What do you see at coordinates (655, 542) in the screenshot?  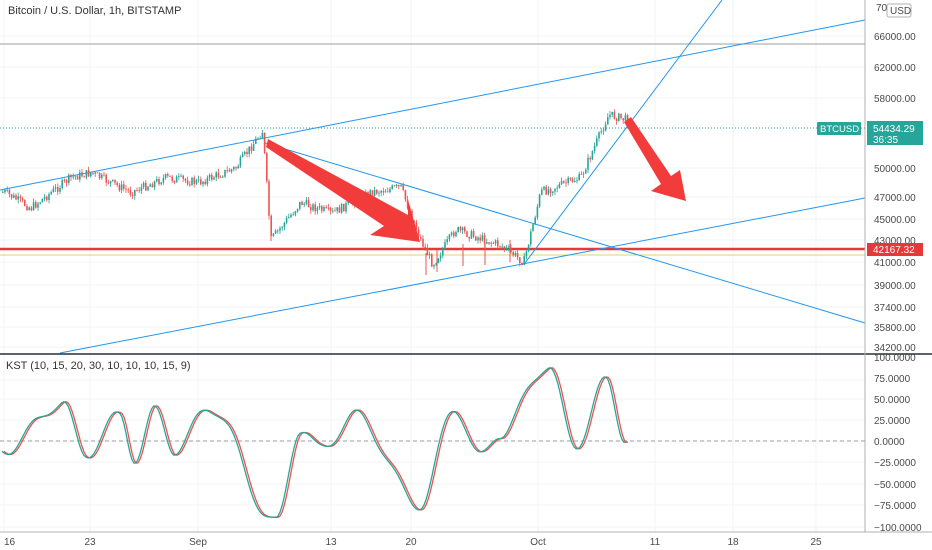 I see `time-tick-label: 11` at bounding box center [655, 542].